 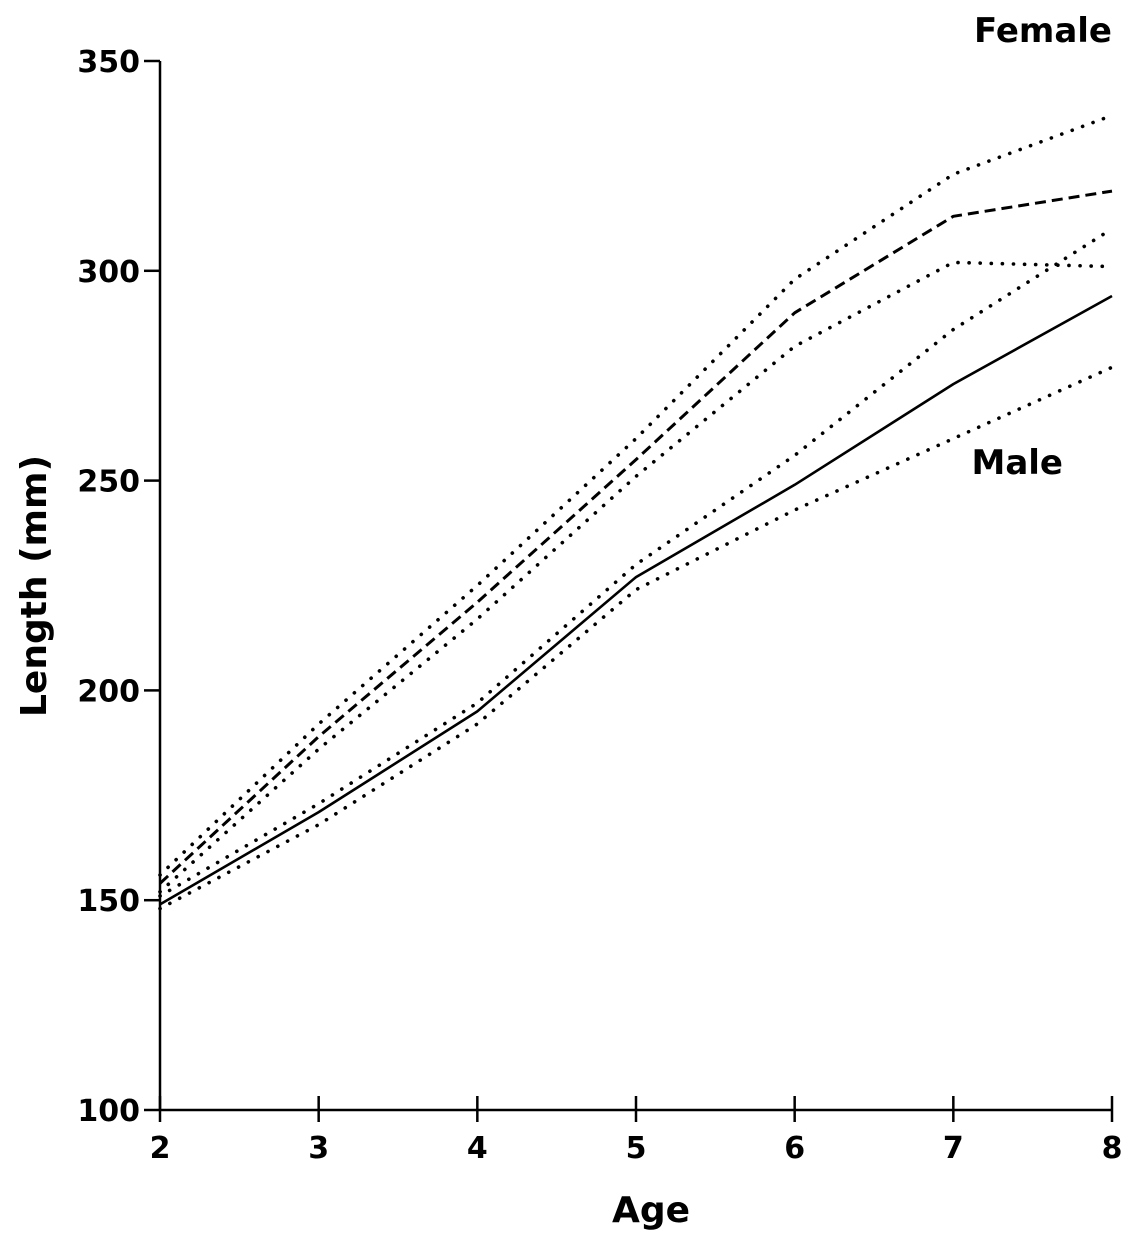 What do you see at coordinates (108, 691) in the screenshot?
I see `y-tick-label: 200` at bounding box center [108, 691].